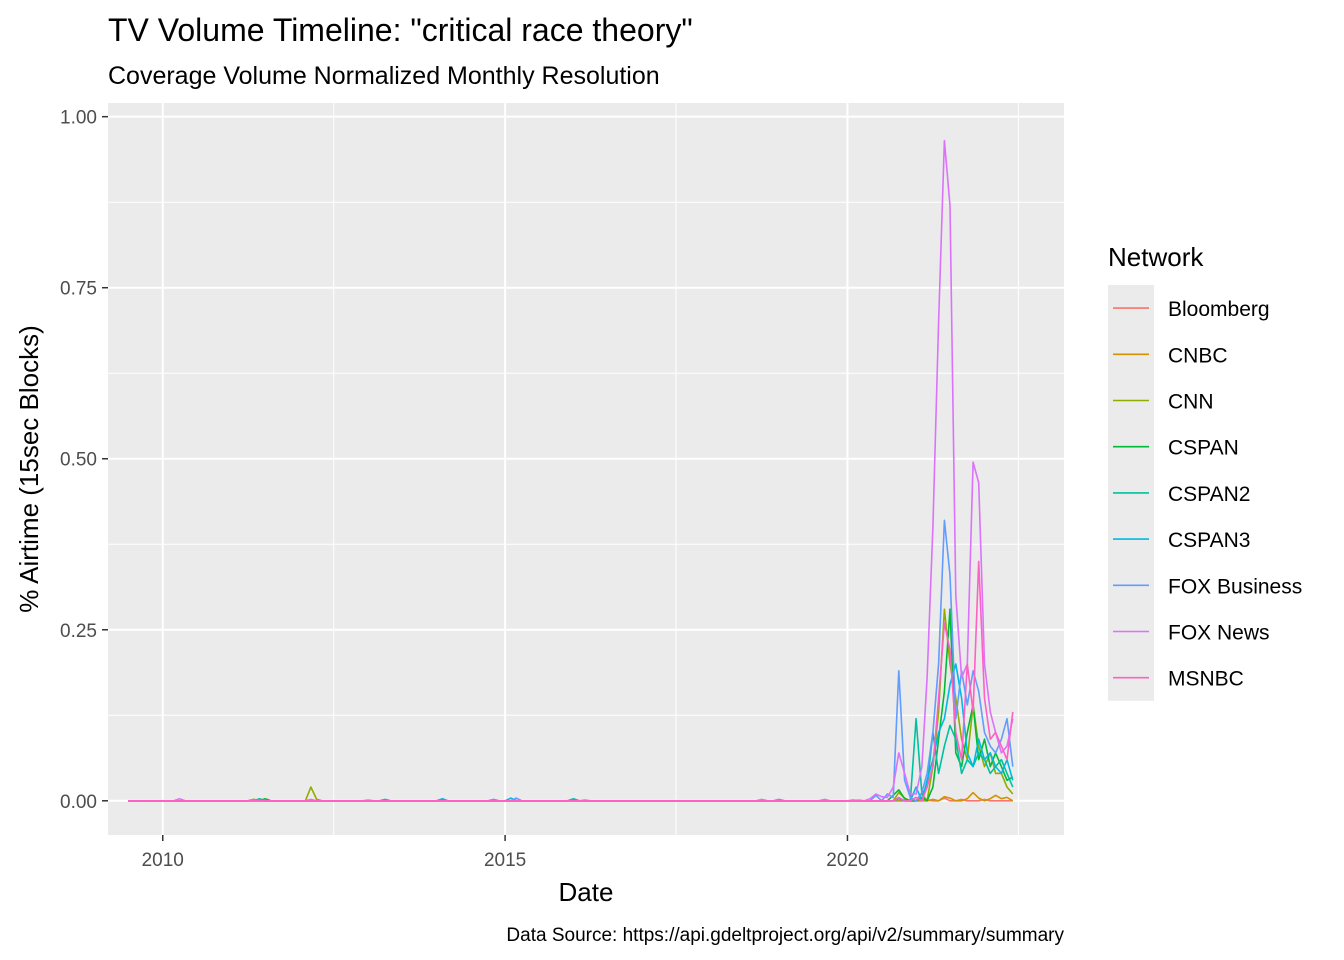 This screenshot has width=1344, height=960. What do you see at coordinates (586, 892) in the screenshot?
I see `x-axis-title: Date` at bounding box center [586, 892].